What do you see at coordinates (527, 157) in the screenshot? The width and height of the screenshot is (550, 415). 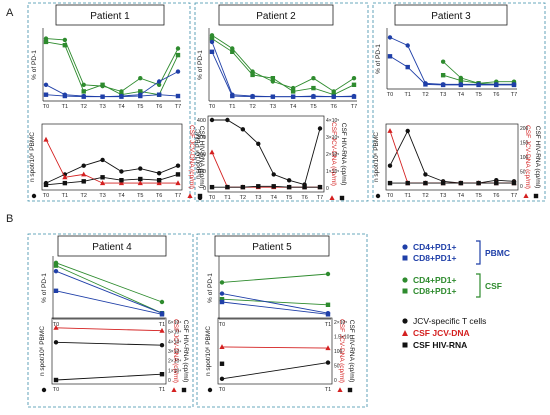 I see `y-axis-label-jcv: CSF JCV-DNA (cp/ml)` at bounding box center [527, 157].